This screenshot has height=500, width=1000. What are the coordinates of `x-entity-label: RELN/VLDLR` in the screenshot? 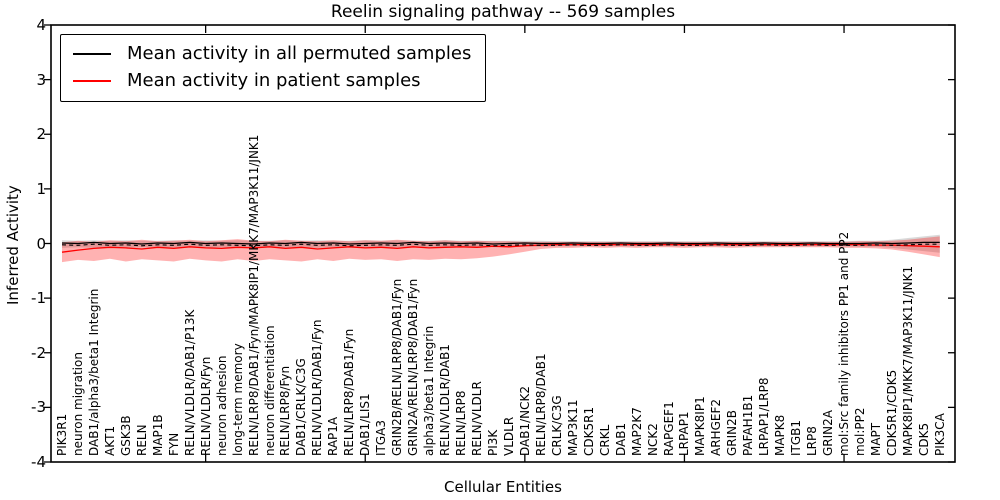 It's located at (477, 418).